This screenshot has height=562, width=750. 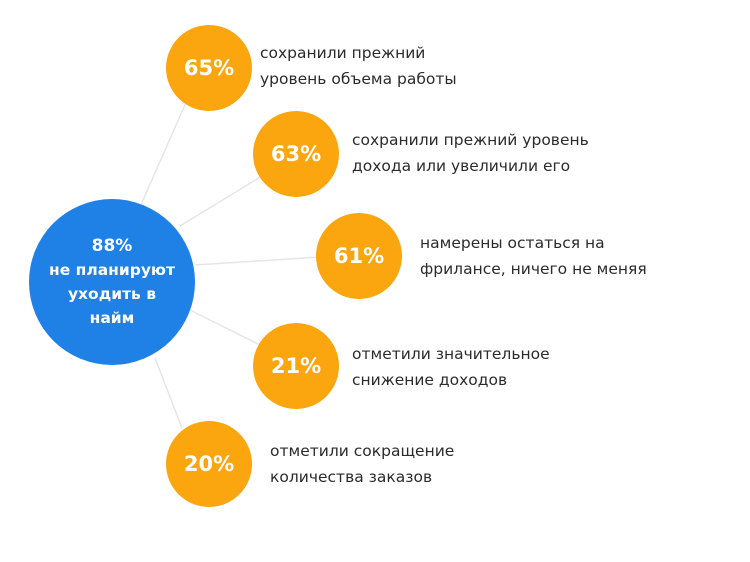 I want to click on center-circle: 88% не планируют уходить в найм, so click(x=112, y=282).